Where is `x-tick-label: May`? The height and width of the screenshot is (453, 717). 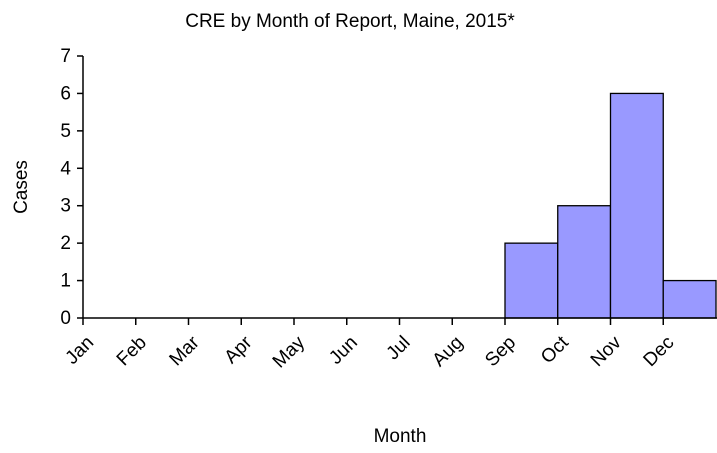
x-tick-label: May is located at coordinates (289, 352).